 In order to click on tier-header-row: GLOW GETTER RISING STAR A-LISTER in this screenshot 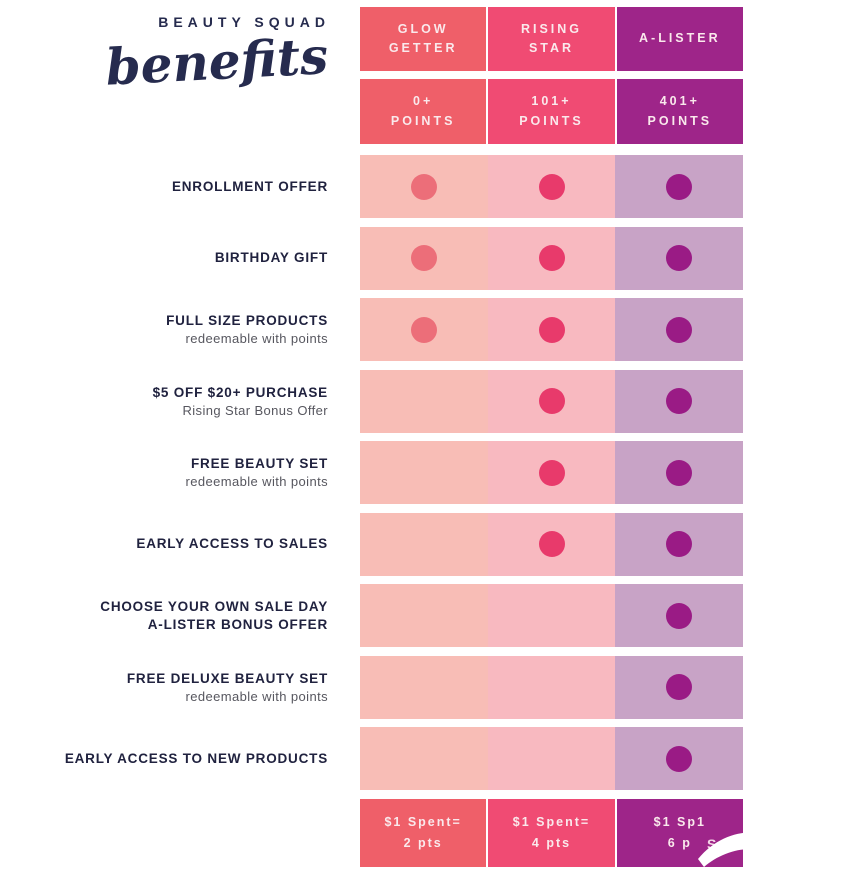, I will do `click(551, 39)`.